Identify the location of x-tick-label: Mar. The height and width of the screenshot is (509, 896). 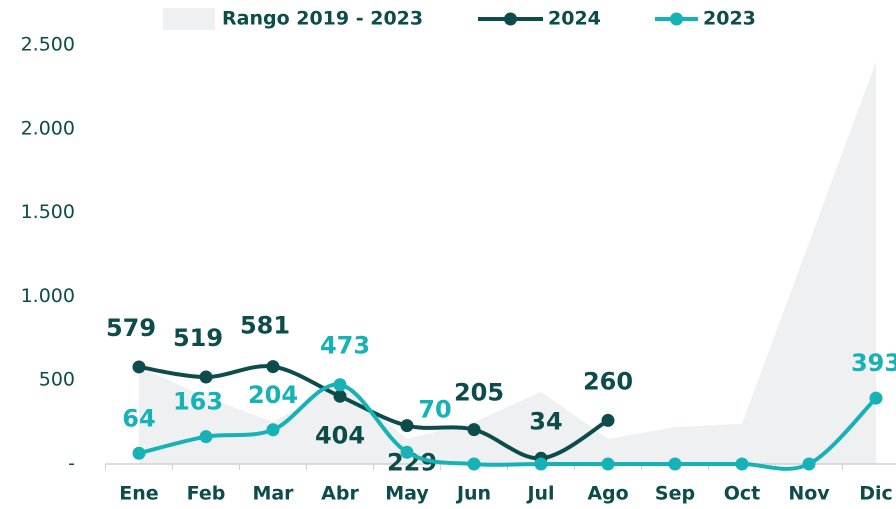
(273, 494).